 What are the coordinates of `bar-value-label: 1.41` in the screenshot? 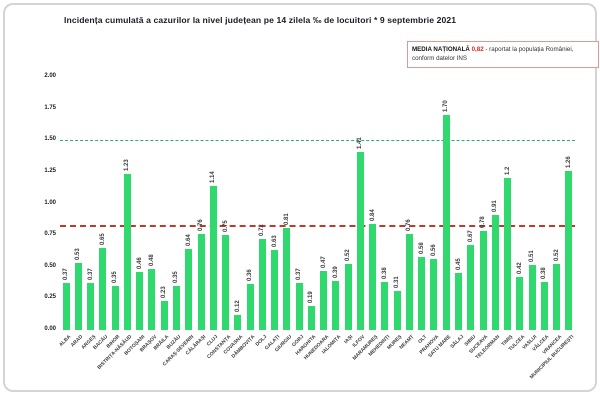 It's located at (360, 142).